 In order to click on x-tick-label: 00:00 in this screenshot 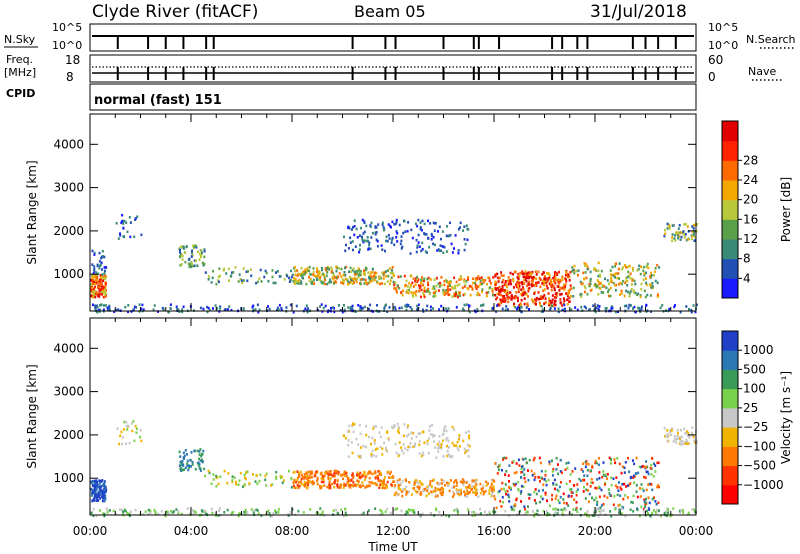, I will do `click(696, 531)`.